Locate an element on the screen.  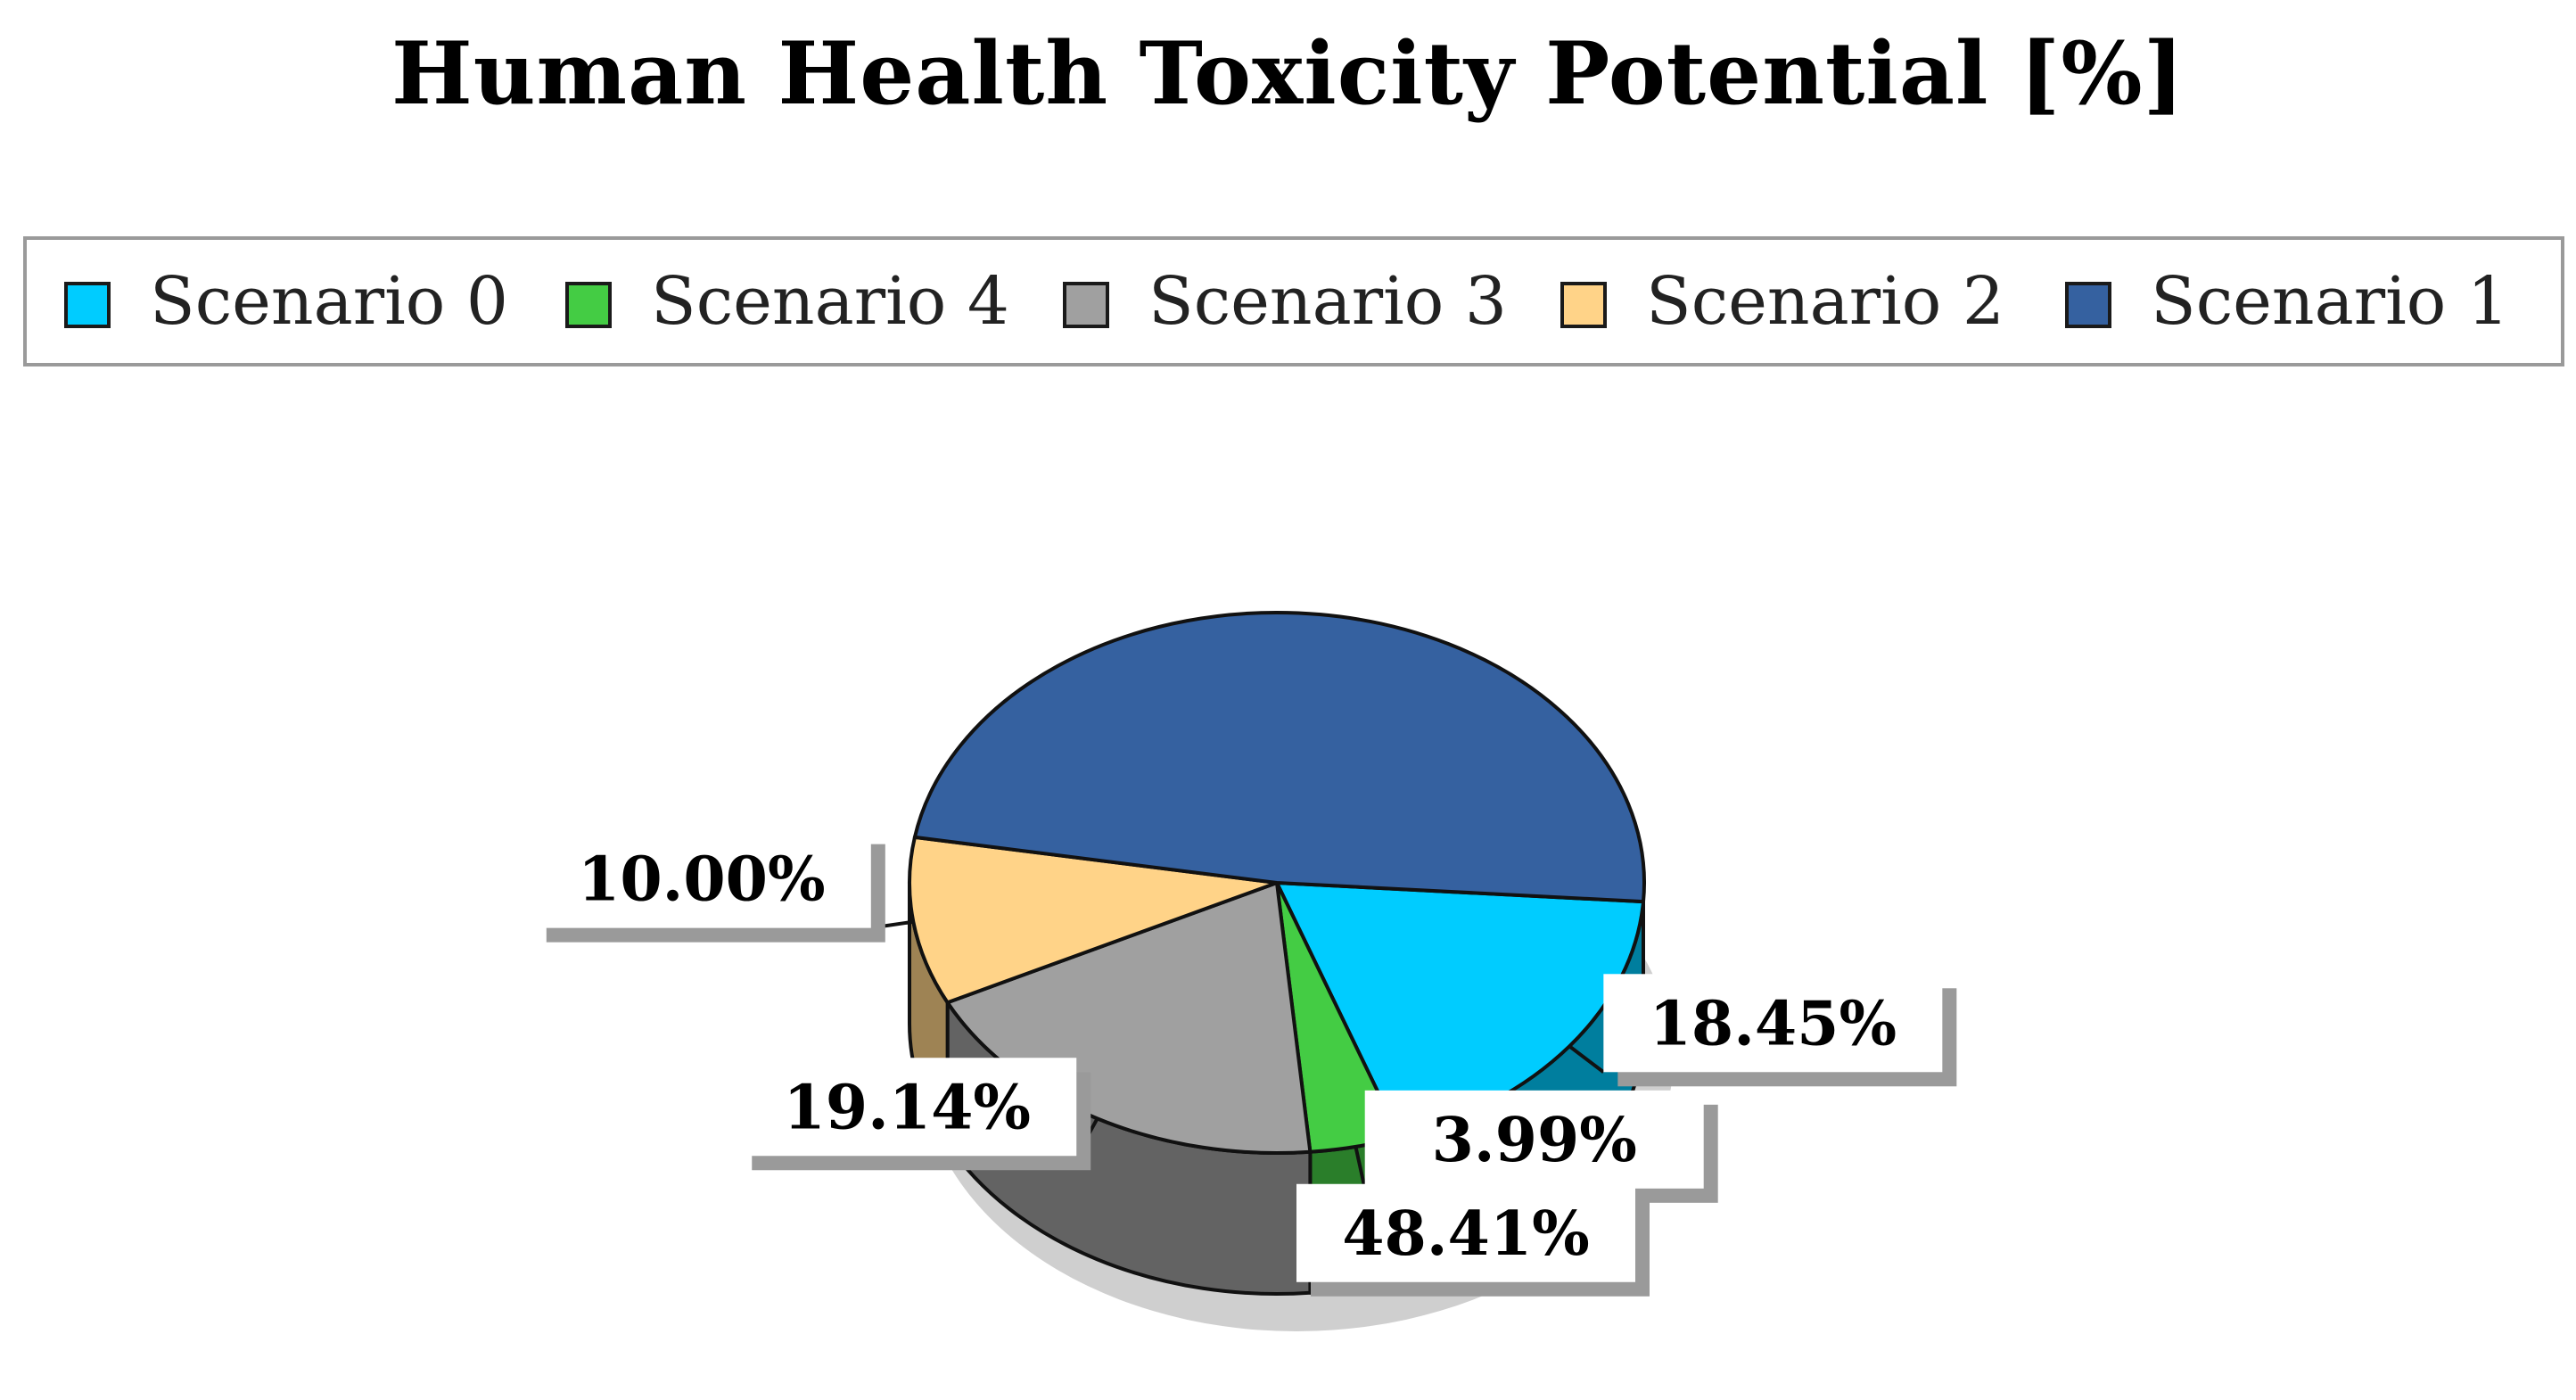
legend-label-scenario-1: Scenario 1 is located at coordinates (2330, 301).